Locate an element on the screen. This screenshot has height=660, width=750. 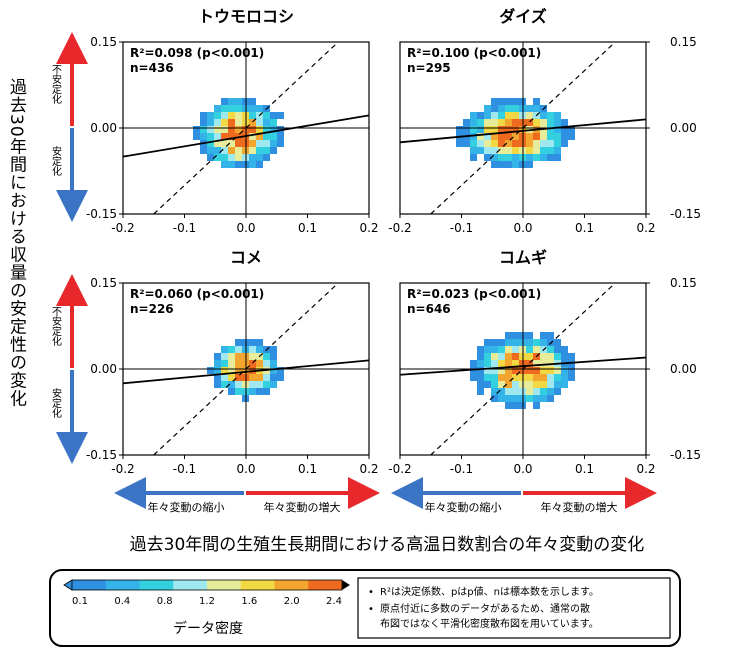
colorbar-tick-label: 1.6 is located at coordinates (249, 601).